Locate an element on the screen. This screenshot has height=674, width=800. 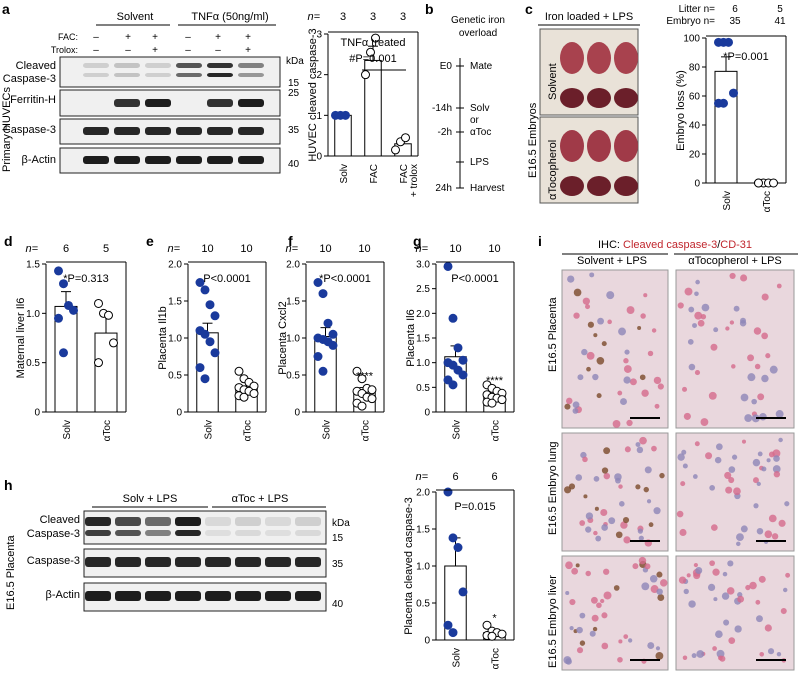
trolox-sign: – is located at coordinates (96, 50).